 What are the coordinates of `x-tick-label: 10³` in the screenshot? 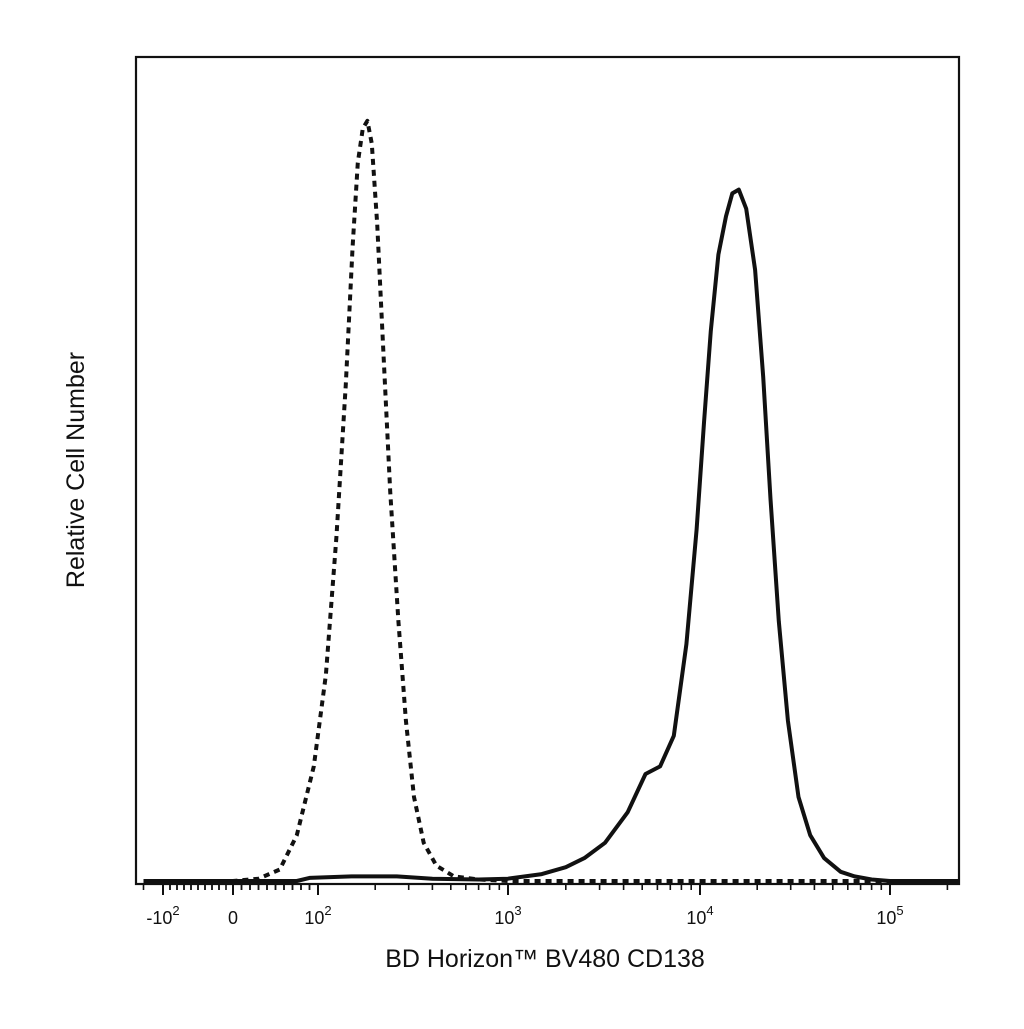 It's located at (507, 915).